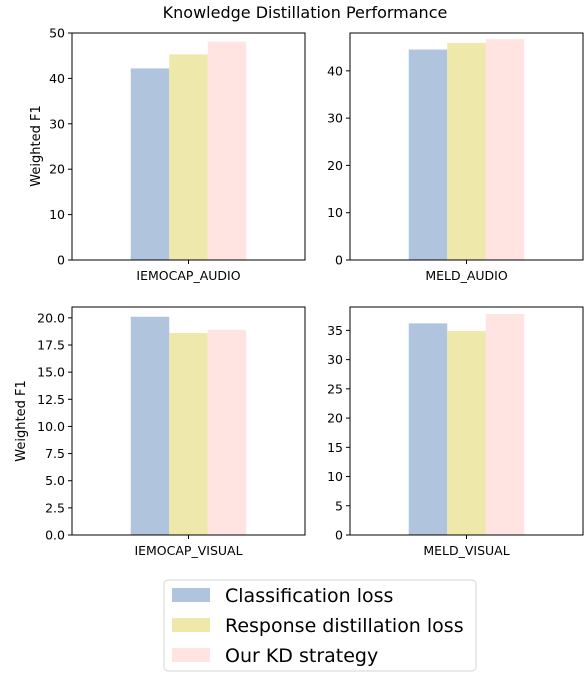  Describe the element at coordinates (335, 388) in the screenshot. I see `y-tick-label: 25` at that location.